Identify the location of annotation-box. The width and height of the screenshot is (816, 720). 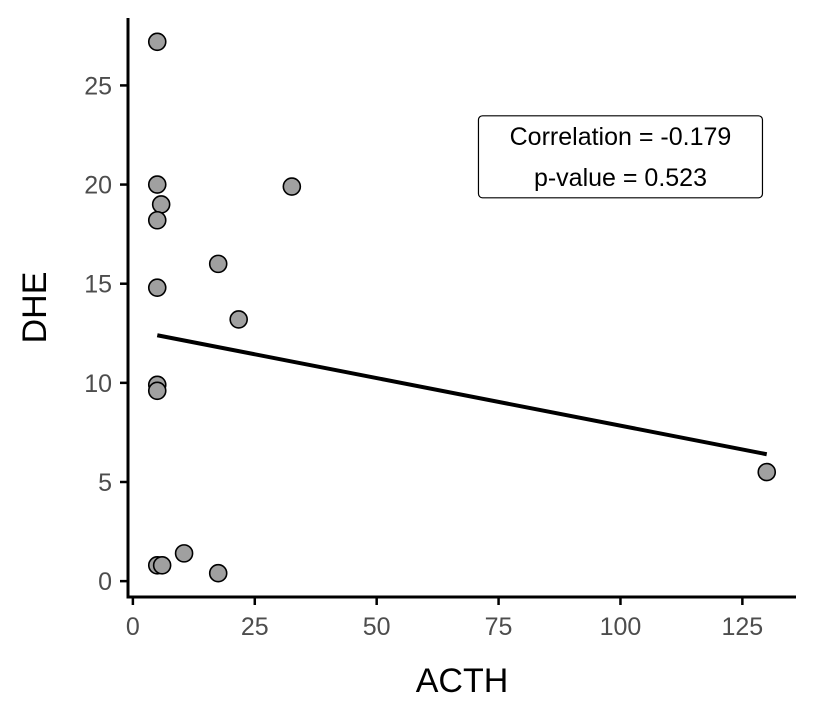
(620, 157).